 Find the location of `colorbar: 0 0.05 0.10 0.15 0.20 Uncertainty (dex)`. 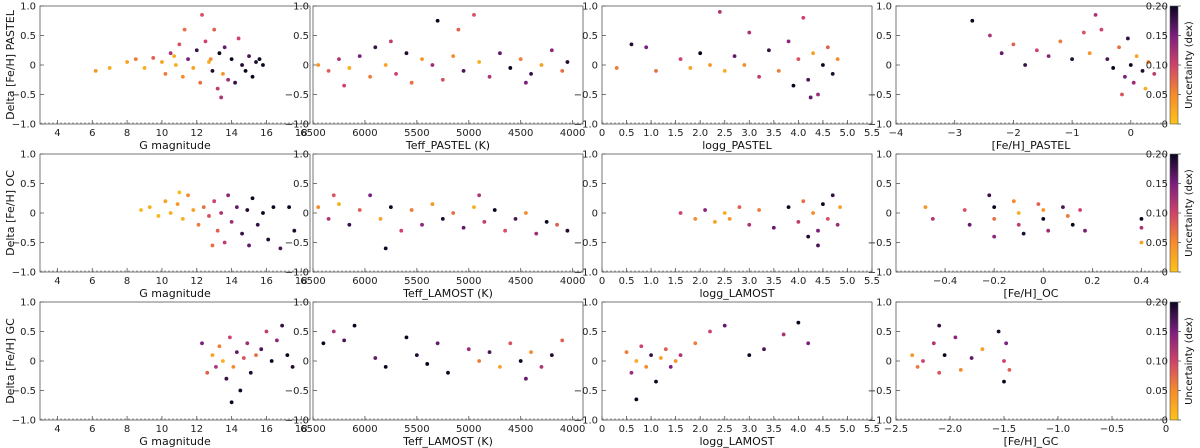

colorbar: 0 0.05 0.10 0.15 0.20 Uncertainty (dex) is located at coordinates (1170, 214).